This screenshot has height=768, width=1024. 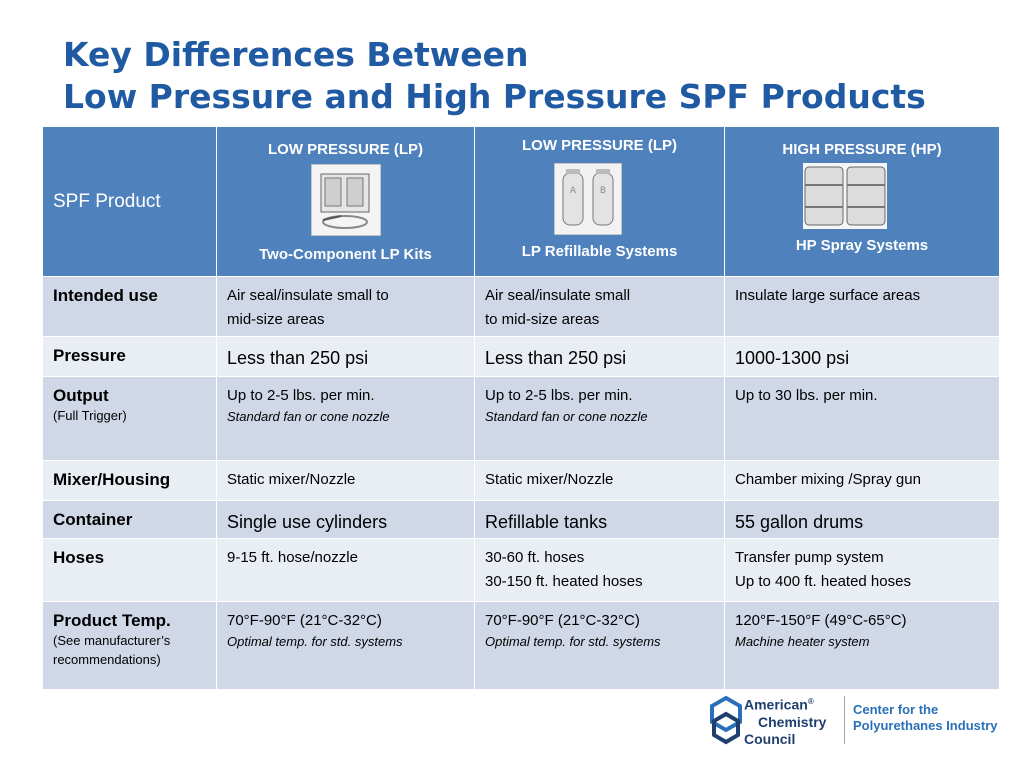 What do you see at coordinates (296, 54) in the screenshot?
I see `title-line-1: Key Differences Between` at bounding box center [296, 54].